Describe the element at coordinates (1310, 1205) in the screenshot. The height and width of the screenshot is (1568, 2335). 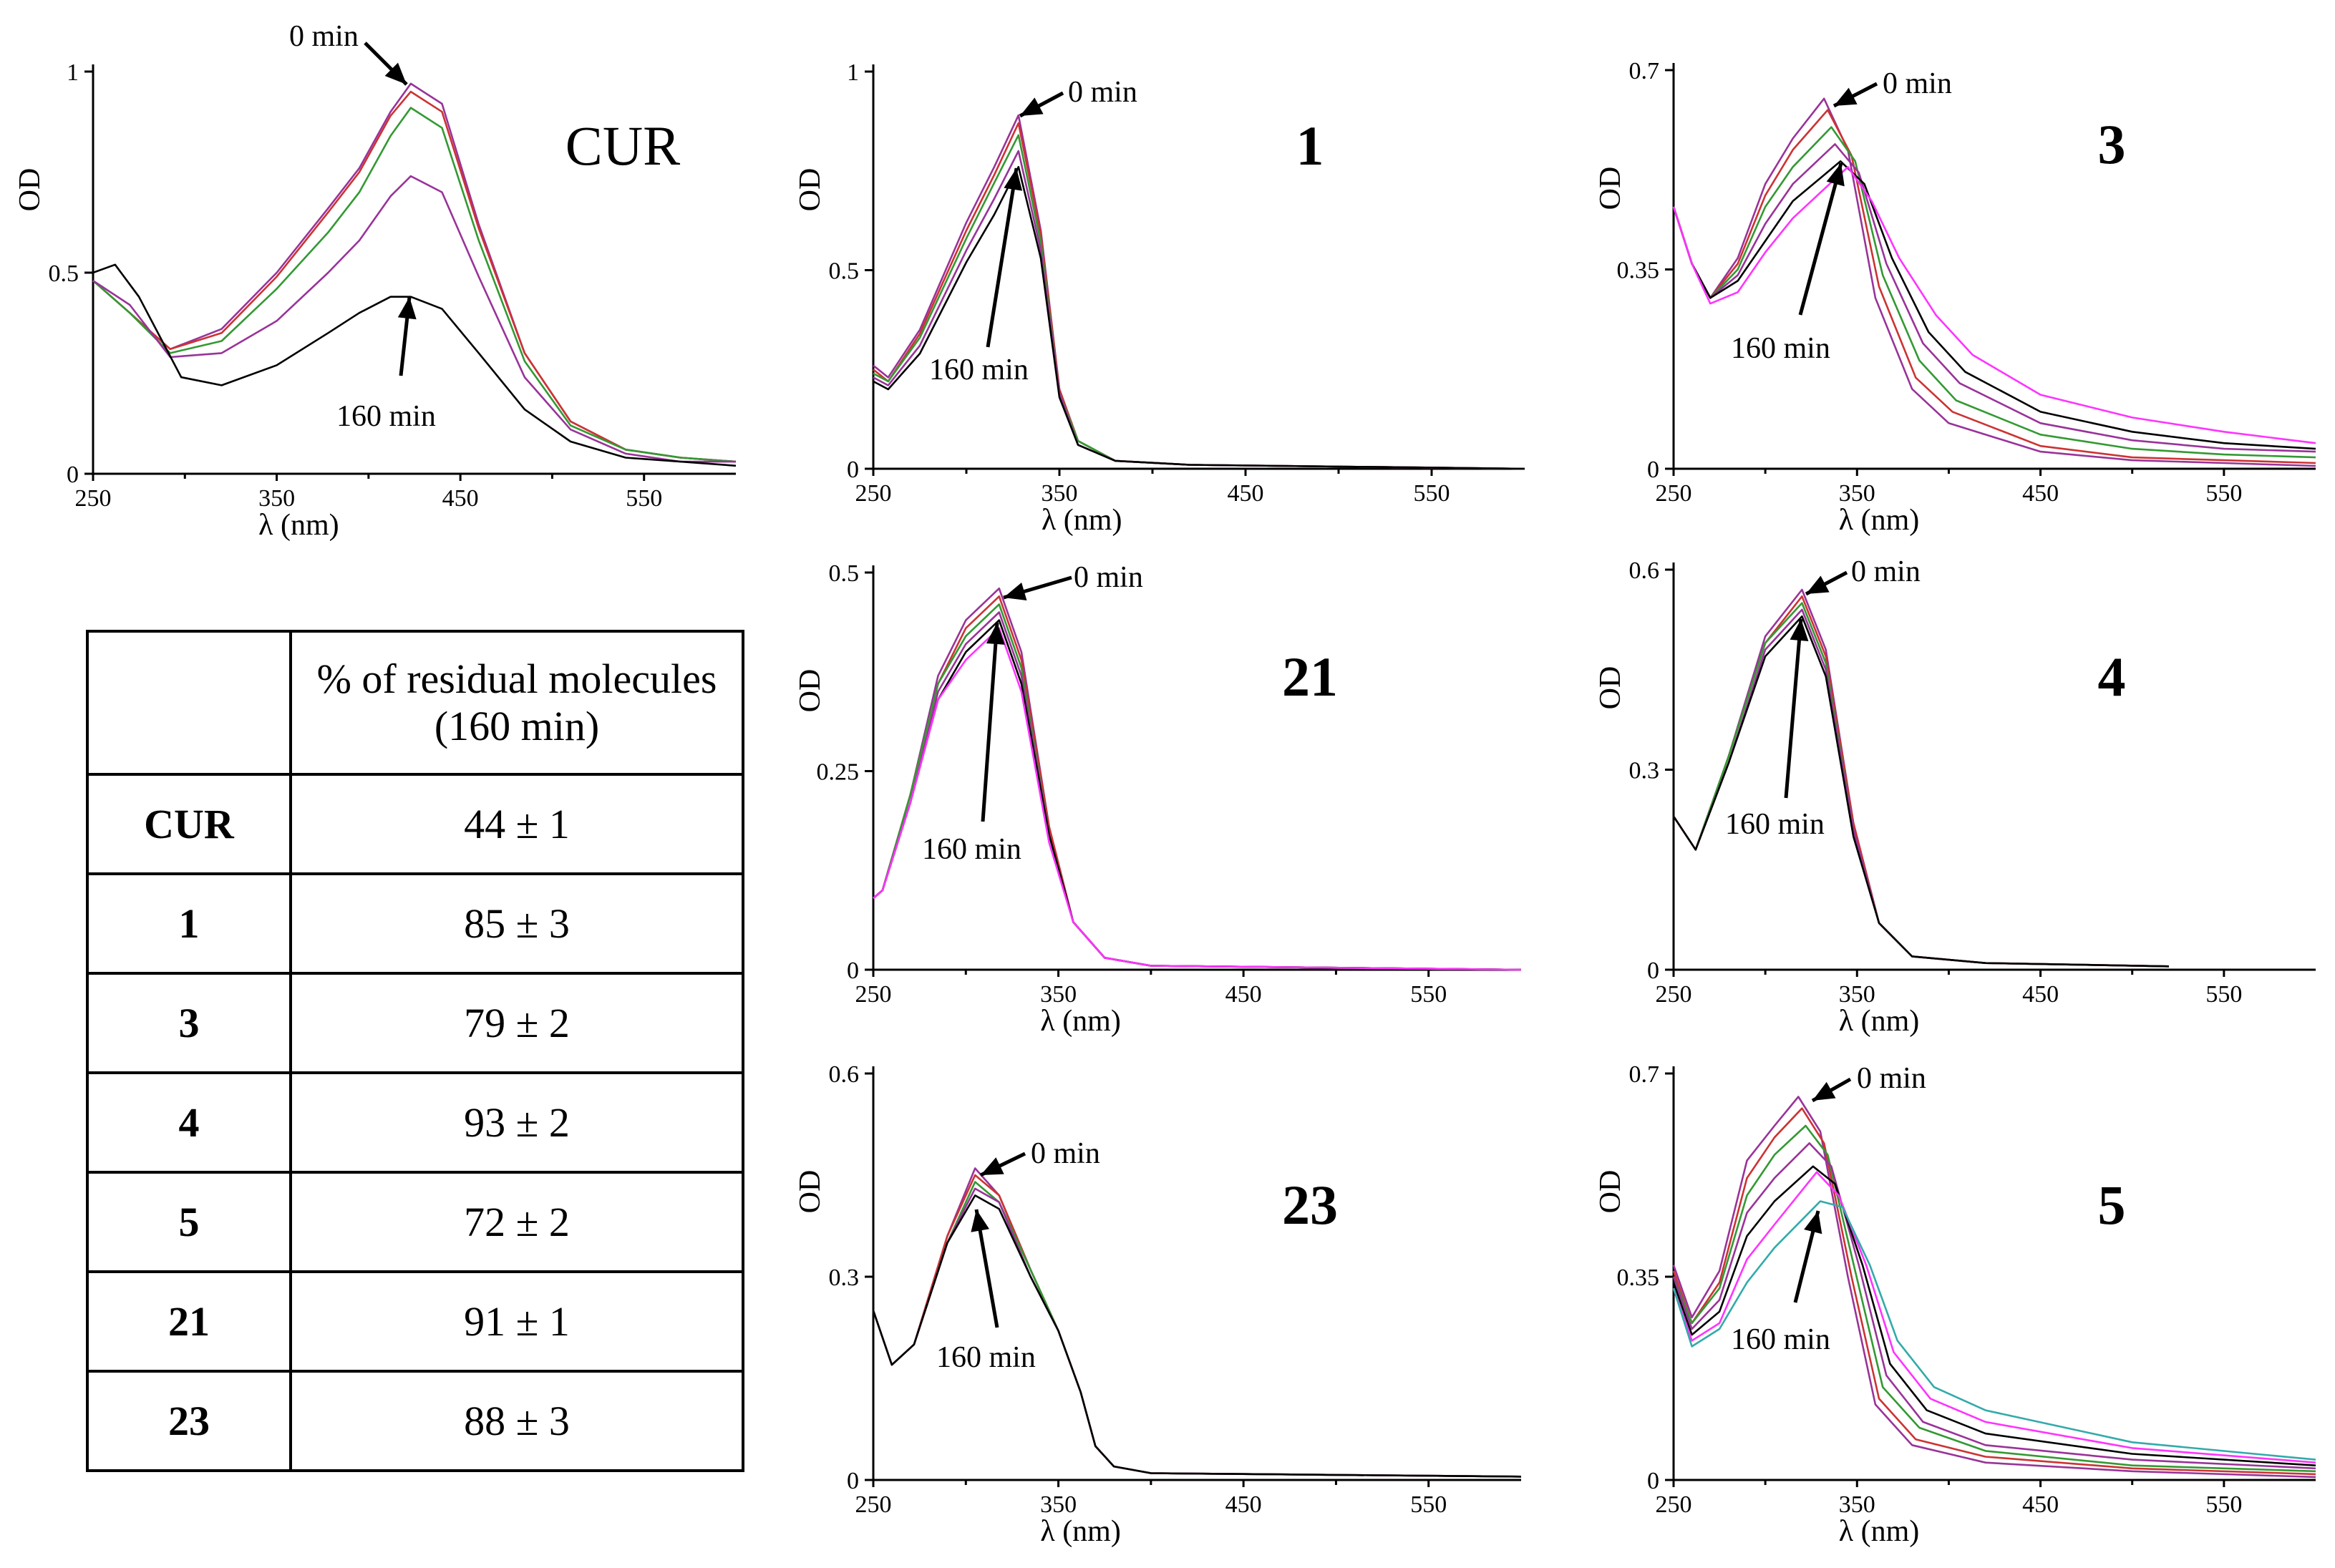
I see `panel-23-title: 23` at that location.